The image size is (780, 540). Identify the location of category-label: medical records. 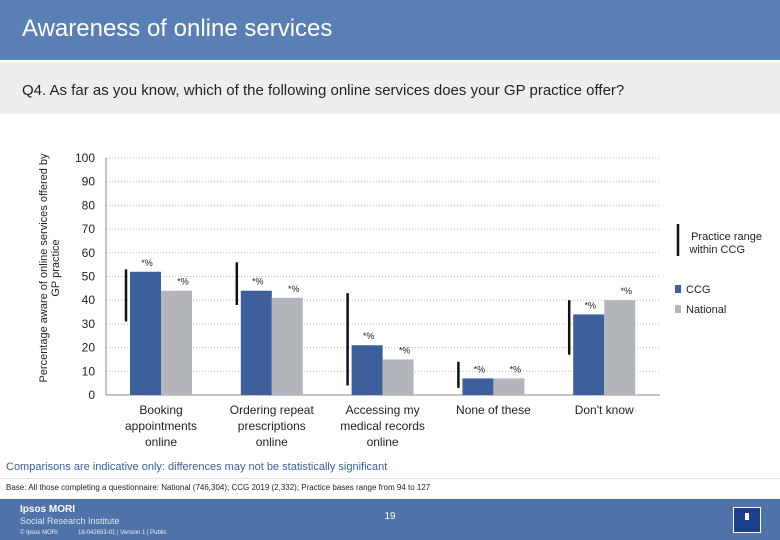
(382, 426).